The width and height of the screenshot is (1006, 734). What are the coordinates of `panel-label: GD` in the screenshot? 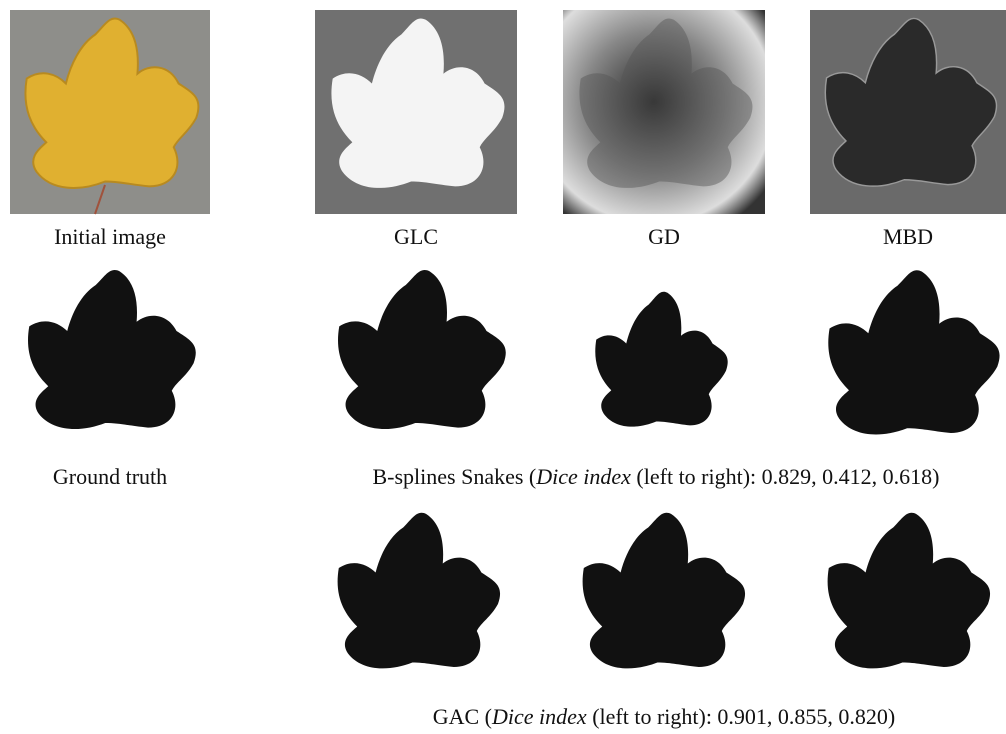 It's located at (664, 236).